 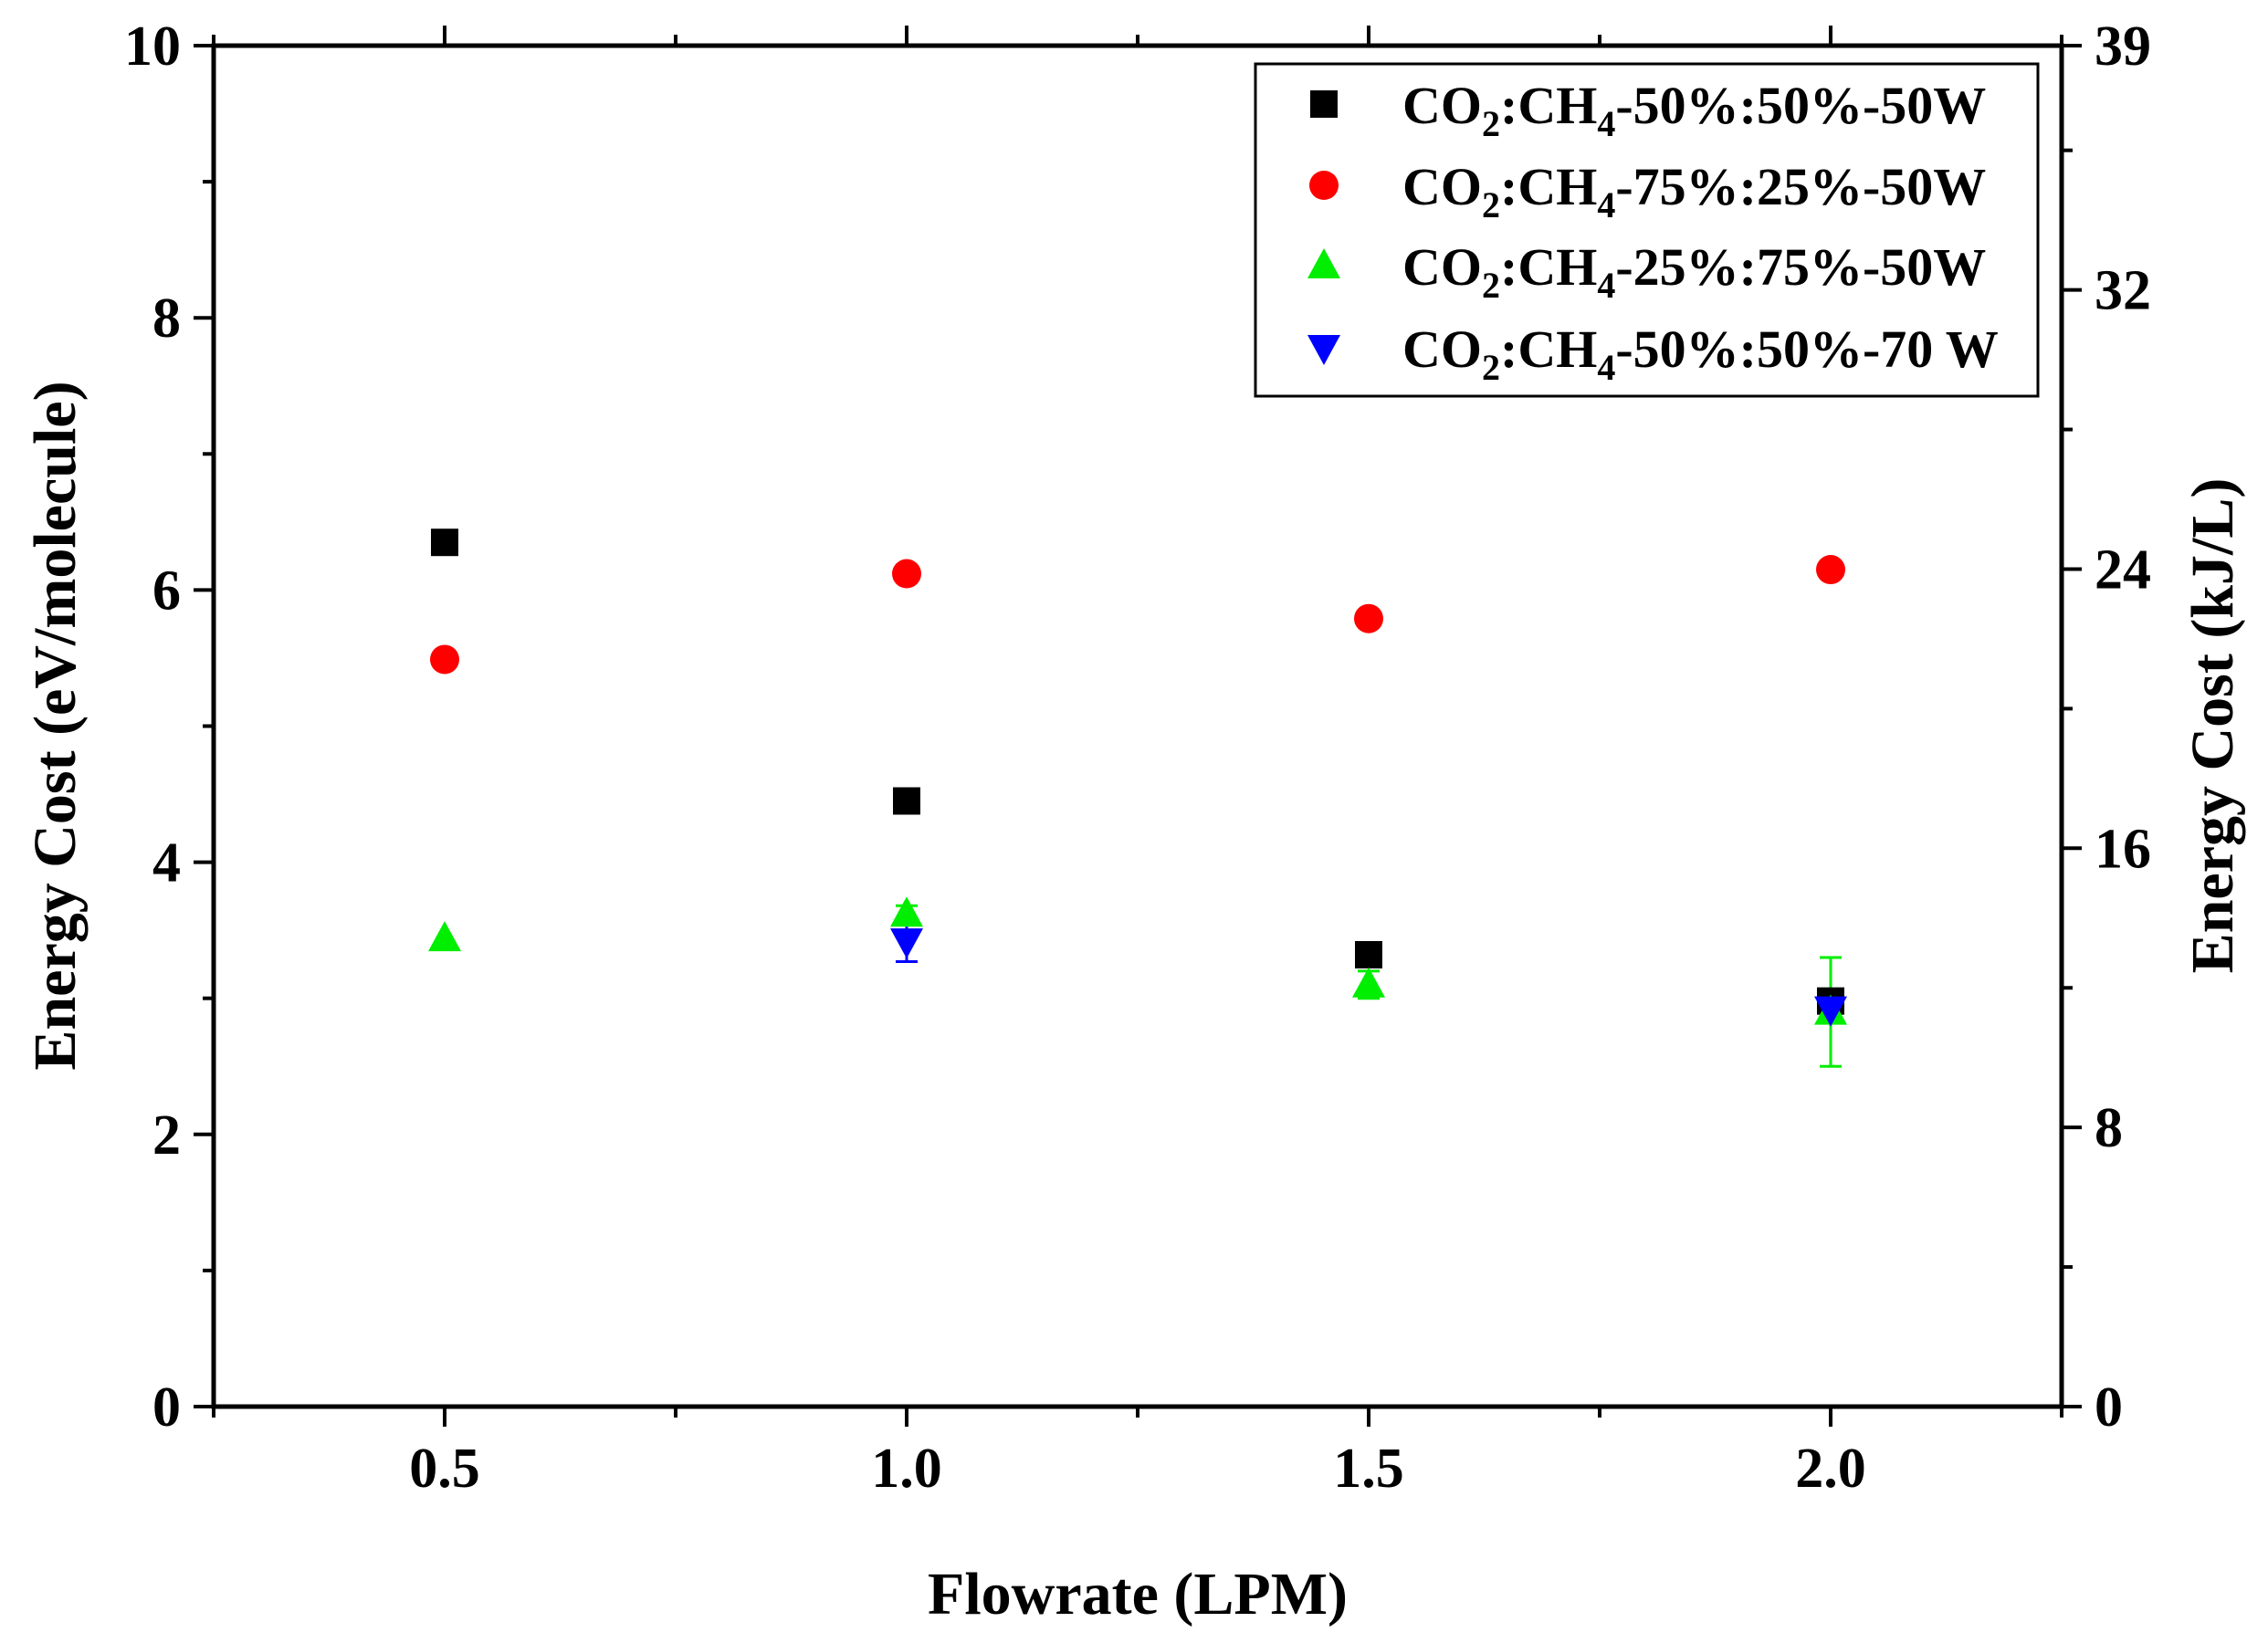 I want to click on x-axis-title: Flowrate (LPM), so click(x=1138, y=1594).